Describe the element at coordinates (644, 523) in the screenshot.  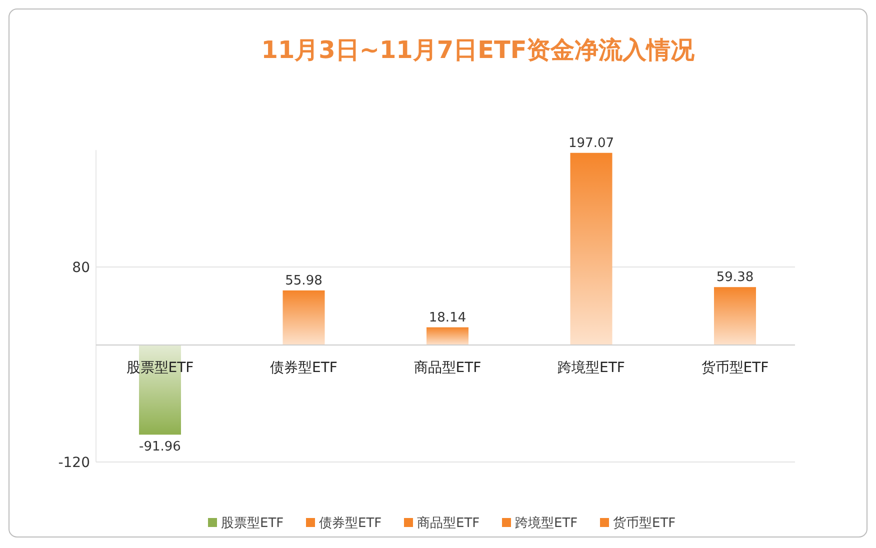
I see `legend-label: 货币型ETF` at that location.